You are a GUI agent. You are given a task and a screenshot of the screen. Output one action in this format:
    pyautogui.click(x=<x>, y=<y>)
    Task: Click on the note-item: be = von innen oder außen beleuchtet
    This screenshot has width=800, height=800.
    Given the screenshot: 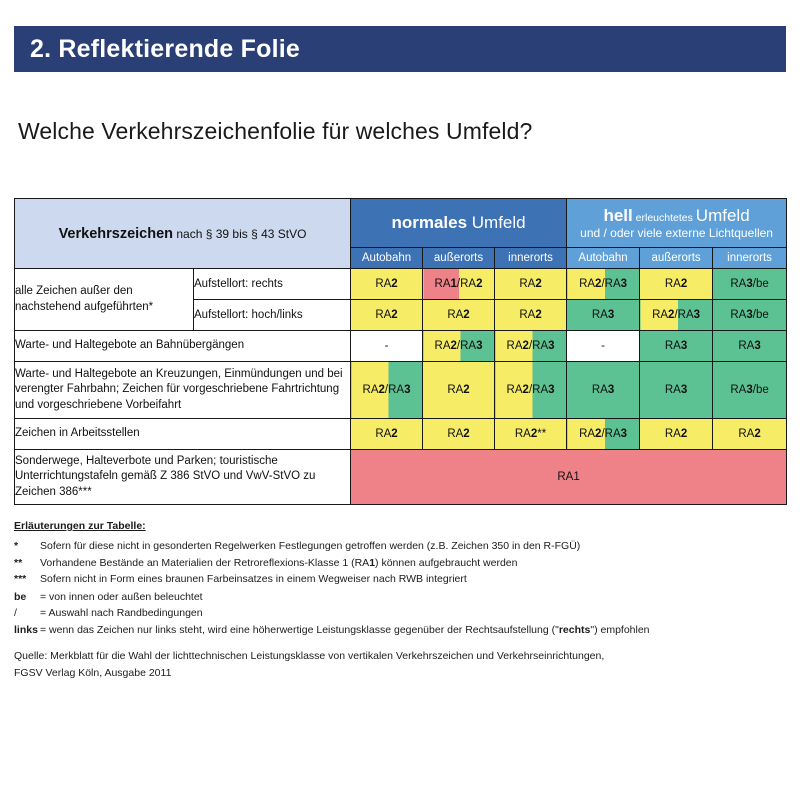 What is the action you would take?
    pyautogui.click(x=400, y=597)
    